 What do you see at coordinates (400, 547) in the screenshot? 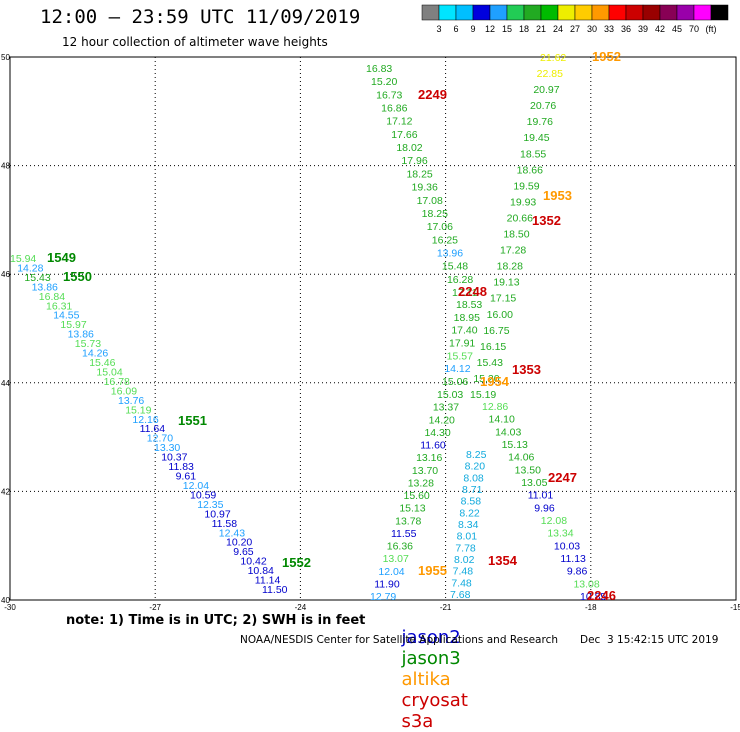
I see `track2-value: 16.36` at bounding box center [400, 547].